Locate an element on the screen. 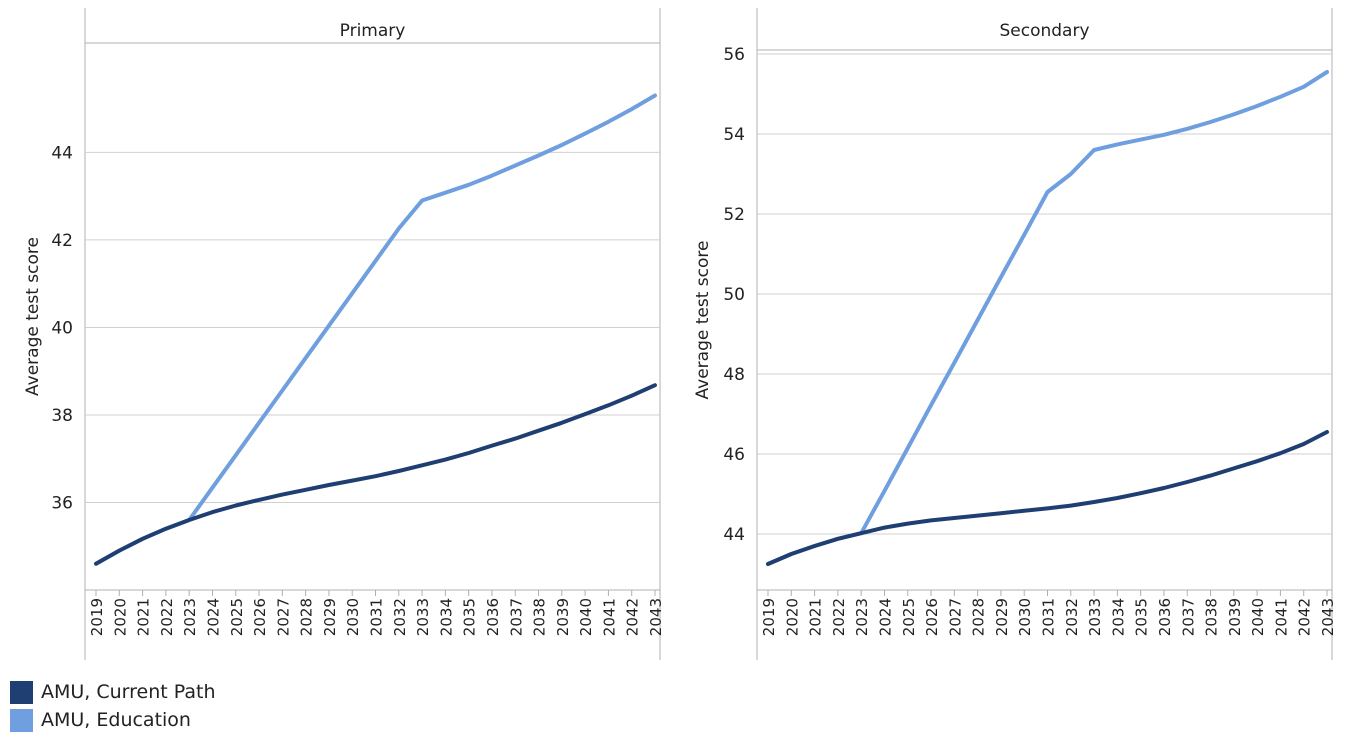  y-tick-label: 56 is located at coordinates (734, 55).